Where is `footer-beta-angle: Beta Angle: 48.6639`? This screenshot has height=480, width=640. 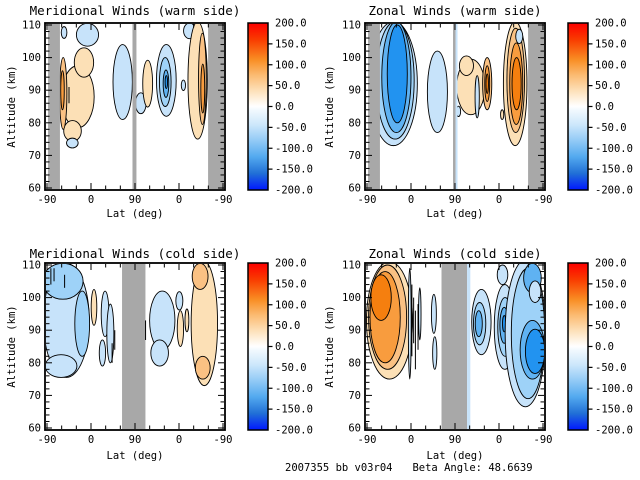
footer-beta-angle: Beta Angle: 48.6639 is located at coordinates (472, 468).